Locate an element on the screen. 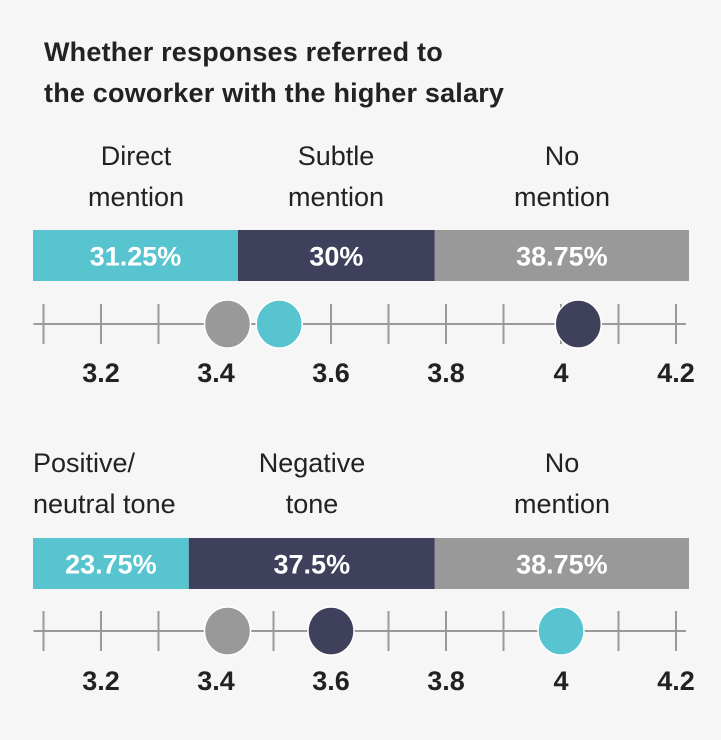 The image size is (721, 740). category-label-line: Direct is located at coordinates (136, 156).